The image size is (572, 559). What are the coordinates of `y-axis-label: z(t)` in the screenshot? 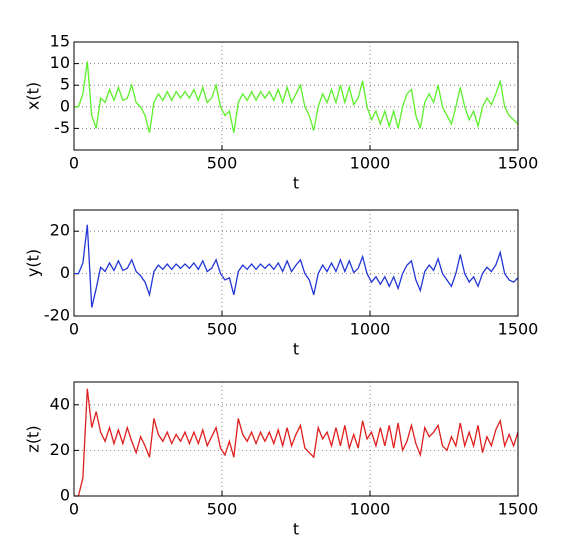 It's located at (33, 438).